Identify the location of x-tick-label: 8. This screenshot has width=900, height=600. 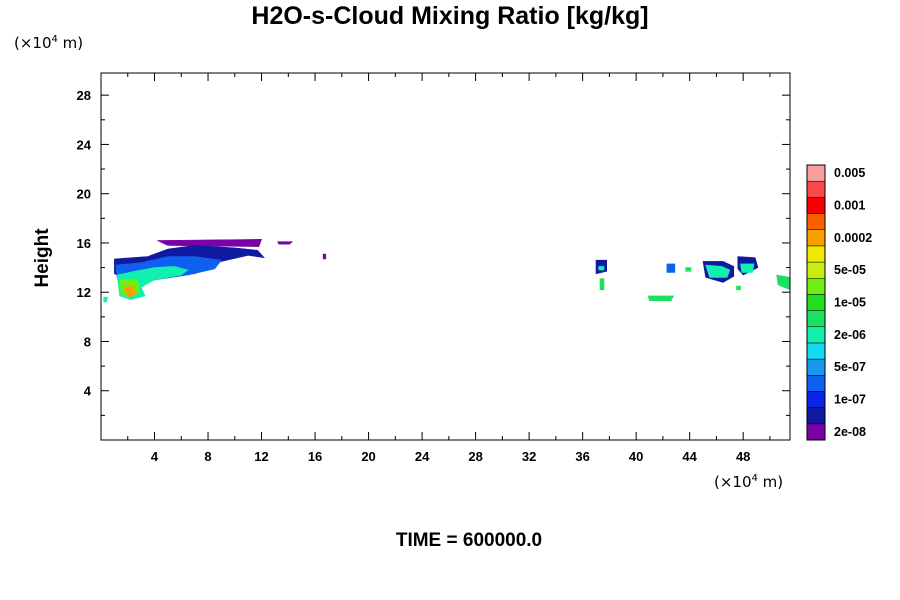
(207, 456).